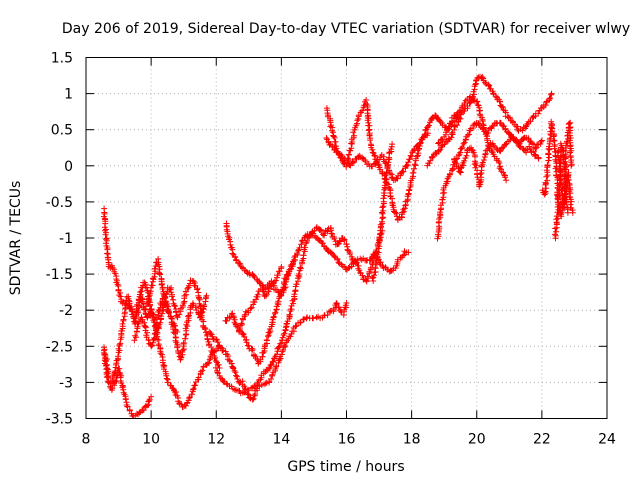 This screenshot has height=480, width=640. What do you see at coordinates (542, 440) in the screenshot?
I see `x-tick-label: 22` at bounding box center [542, 440].